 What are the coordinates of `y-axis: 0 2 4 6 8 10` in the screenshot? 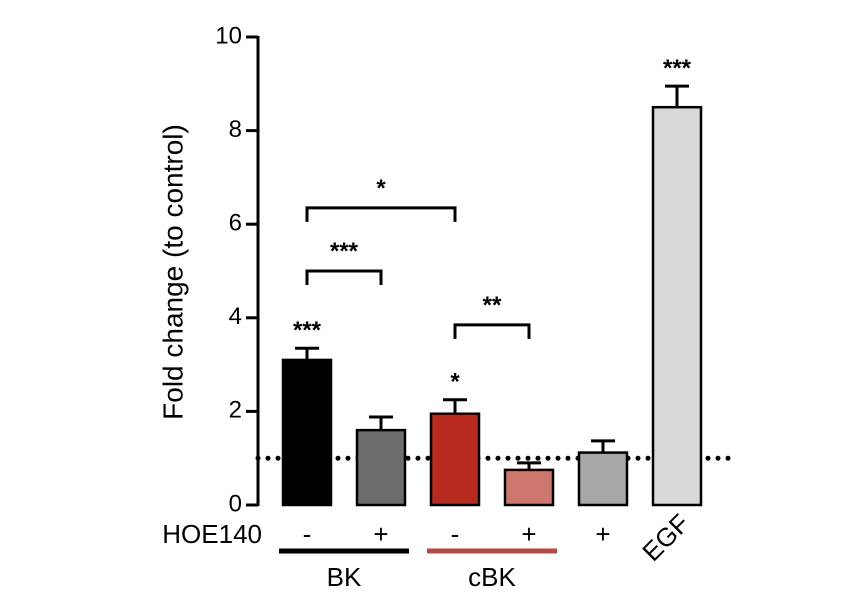 It's located at (237, 269).